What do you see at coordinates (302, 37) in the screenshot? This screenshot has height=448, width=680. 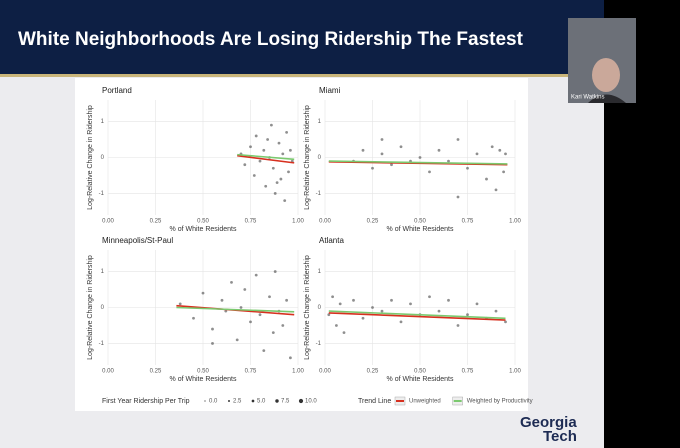 I see `title-banner` at bounding box center [302, 37].